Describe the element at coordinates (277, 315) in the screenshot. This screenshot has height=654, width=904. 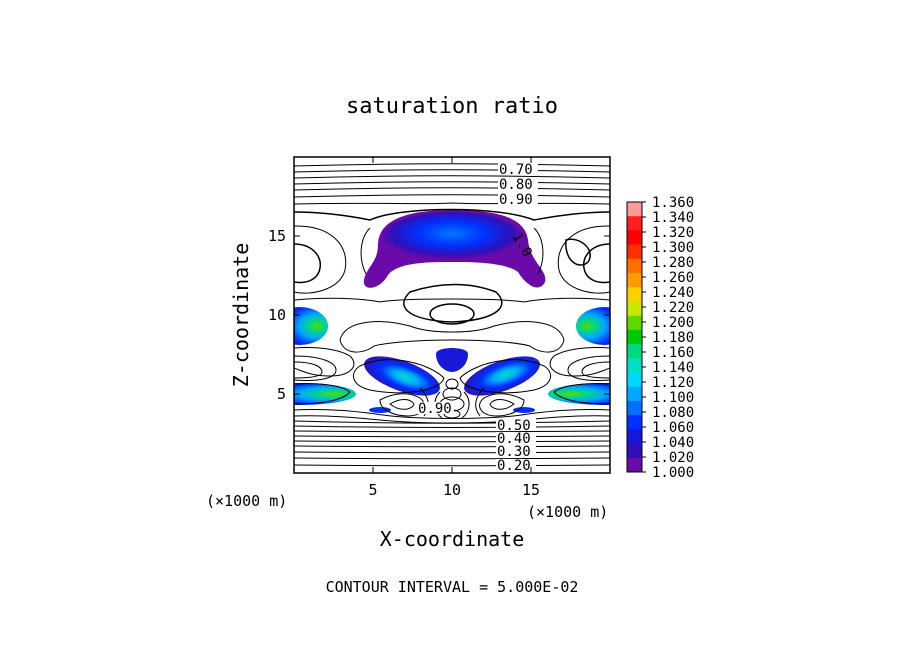
I see `z-tick-label: 10` at that location.